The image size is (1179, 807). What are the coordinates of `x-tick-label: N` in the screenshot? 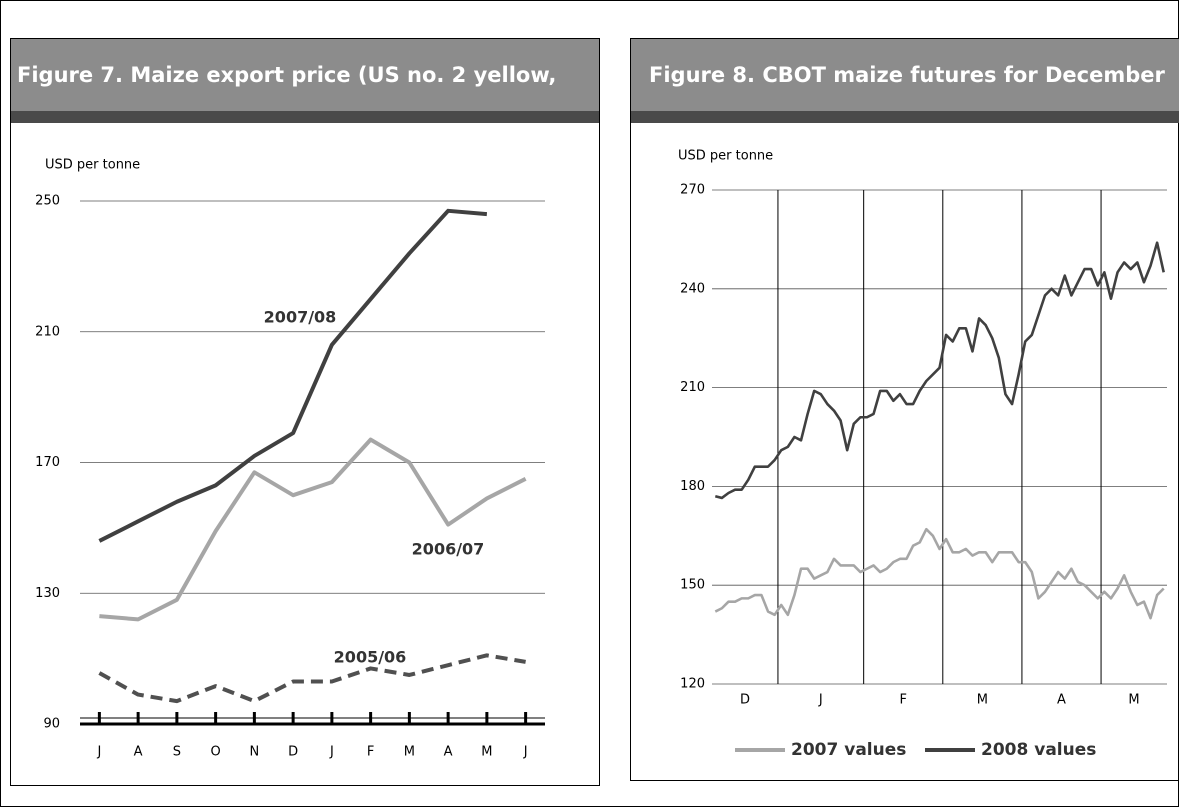 It's located at (255, 752).